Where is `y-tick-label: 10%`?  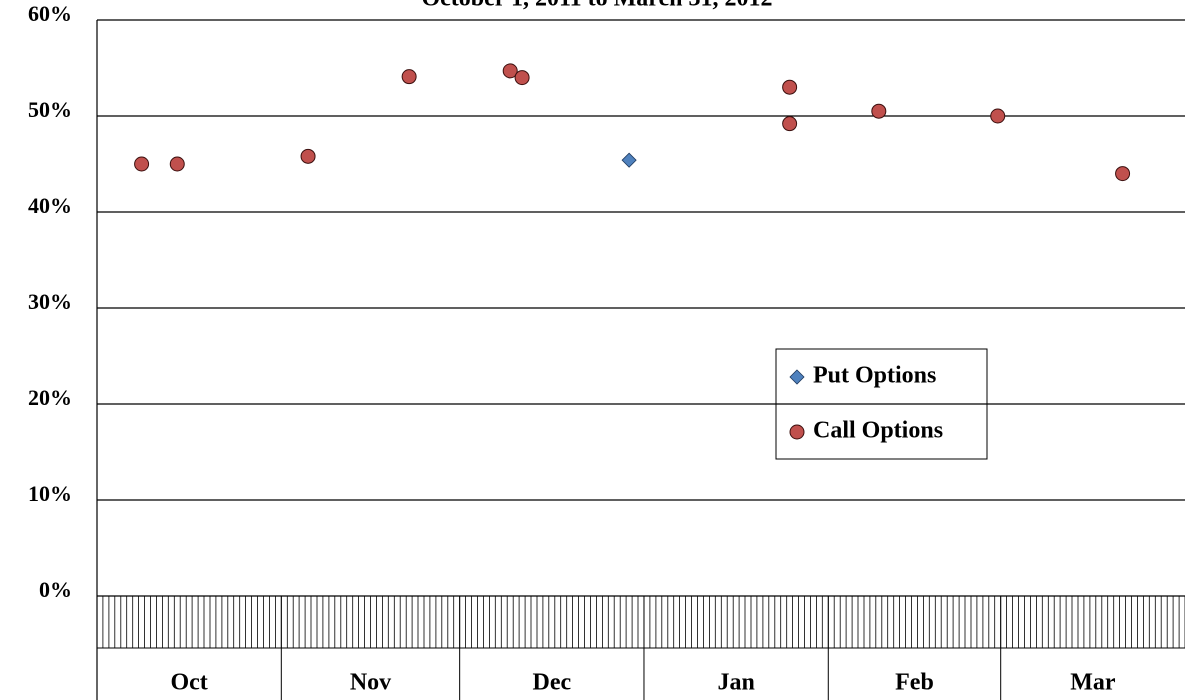
y-tick-label: 10% is located at coordinates (50, 493).